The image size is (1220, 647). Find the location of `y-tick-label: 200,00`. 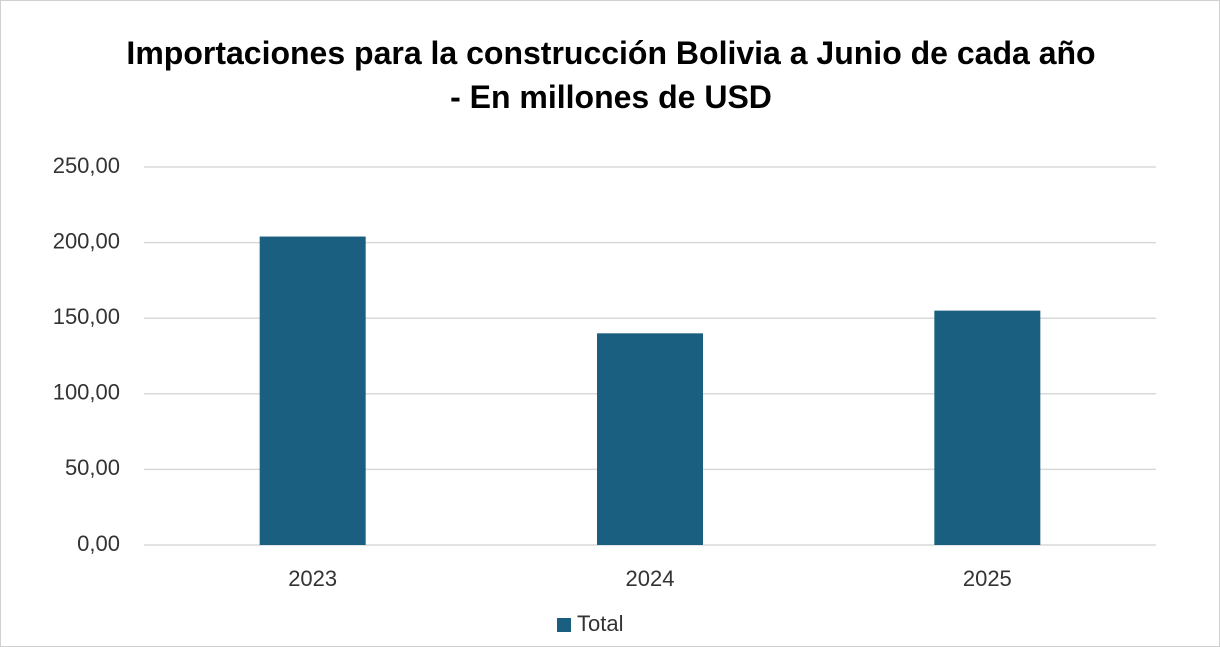

y-tick-label: 200,00 is located at coordinates (86, 240).